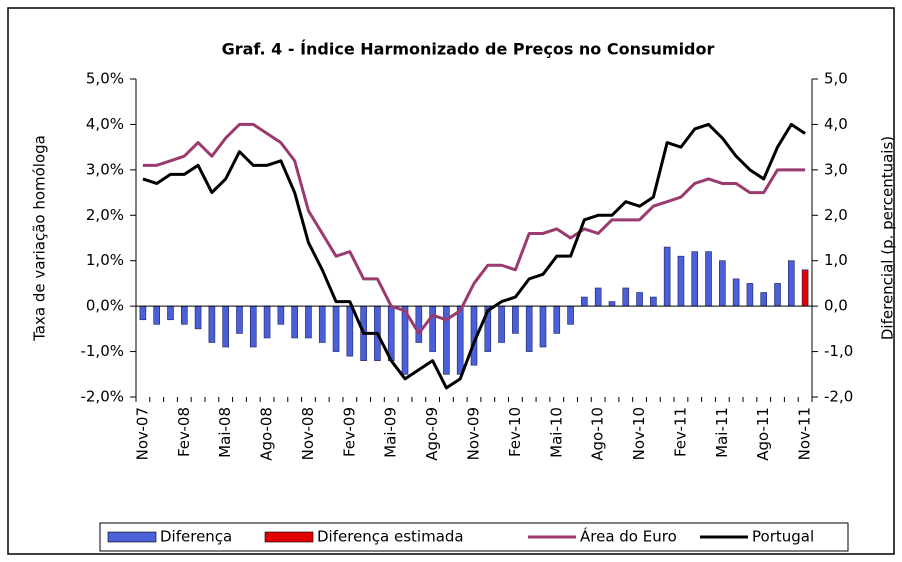 The width and height of the screenshot is (902, 562). Describe the element at coordinates (836, 124) in the screenshot. I see `y2-tick-label: 4,0` at that location.